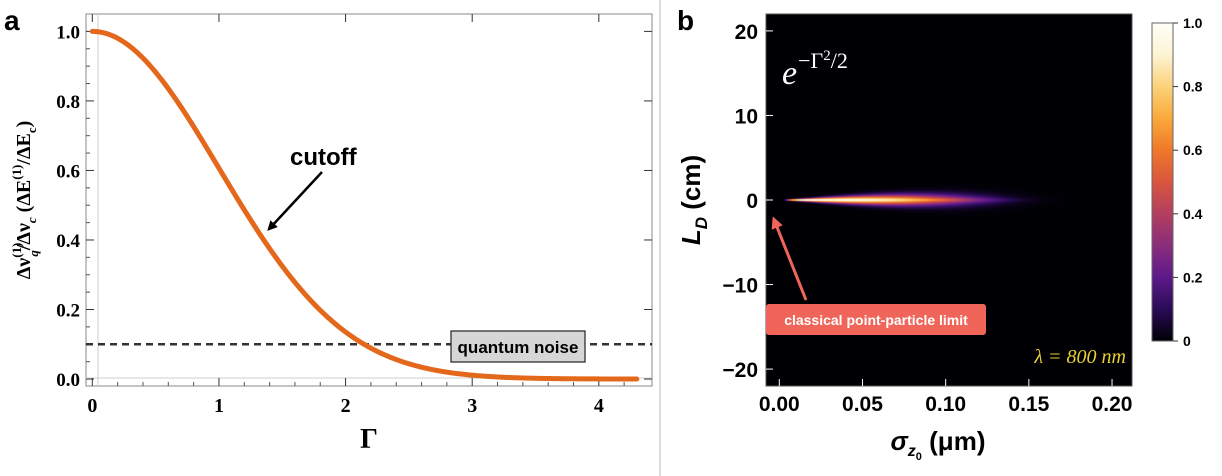  What do you see at coordinates (1193, 277) in the screenshot?
I see `colorbar-tick-label: 0.2` at bounding box center [1193, 277].